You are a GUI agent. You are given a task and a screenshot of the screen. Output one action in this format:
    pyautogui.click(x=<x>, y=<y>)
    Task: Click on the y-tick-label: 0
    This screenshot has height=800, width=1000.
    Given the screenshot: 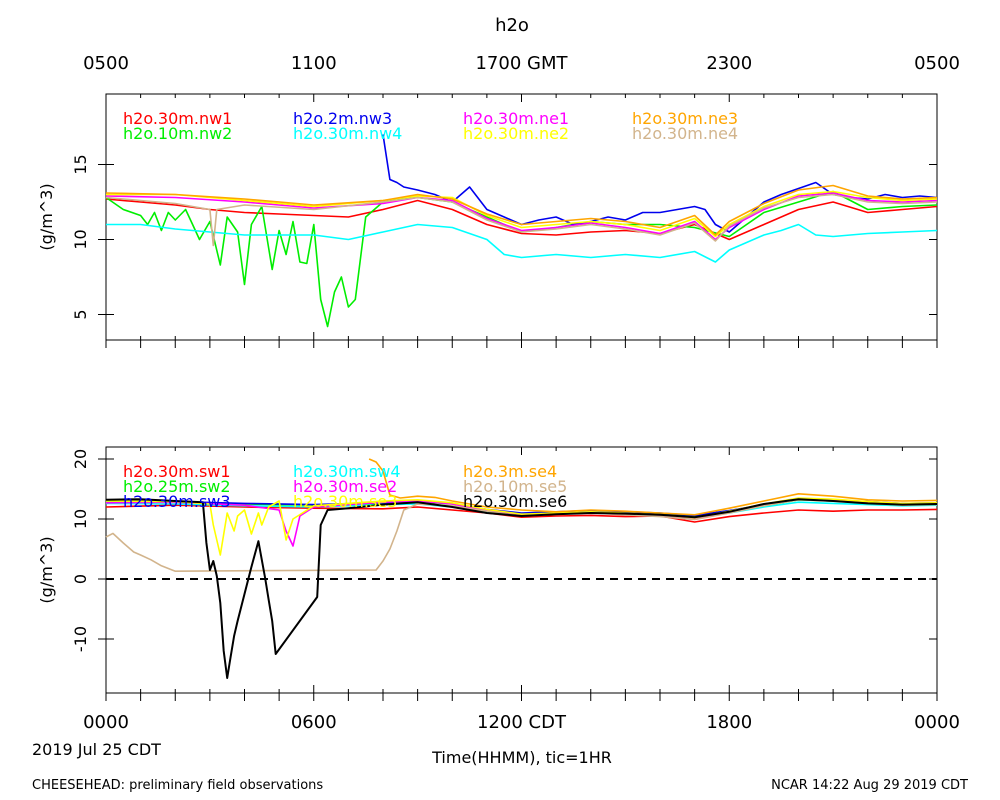 What is the action you would take?
    pyautogui.click(x=80, y=579)
    